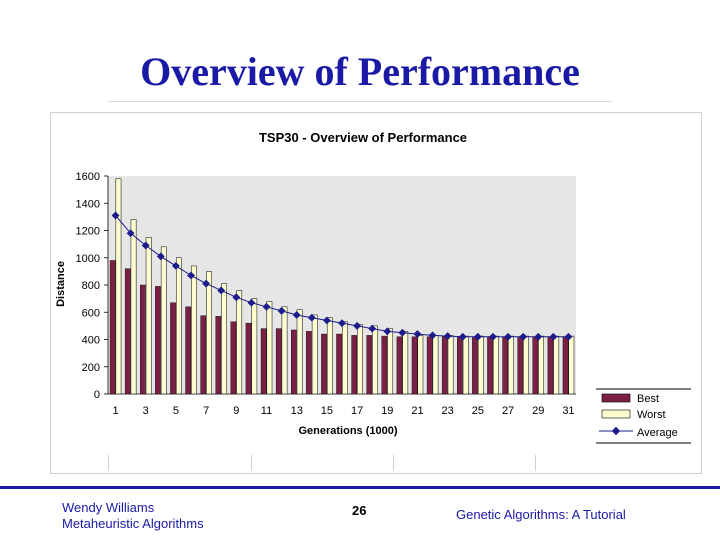 The image size is (720, 540). What do you see at coordinates (88, 232) in the screenshot?
I see `y-tick-label: 1200` at bounding box center [88, 232].